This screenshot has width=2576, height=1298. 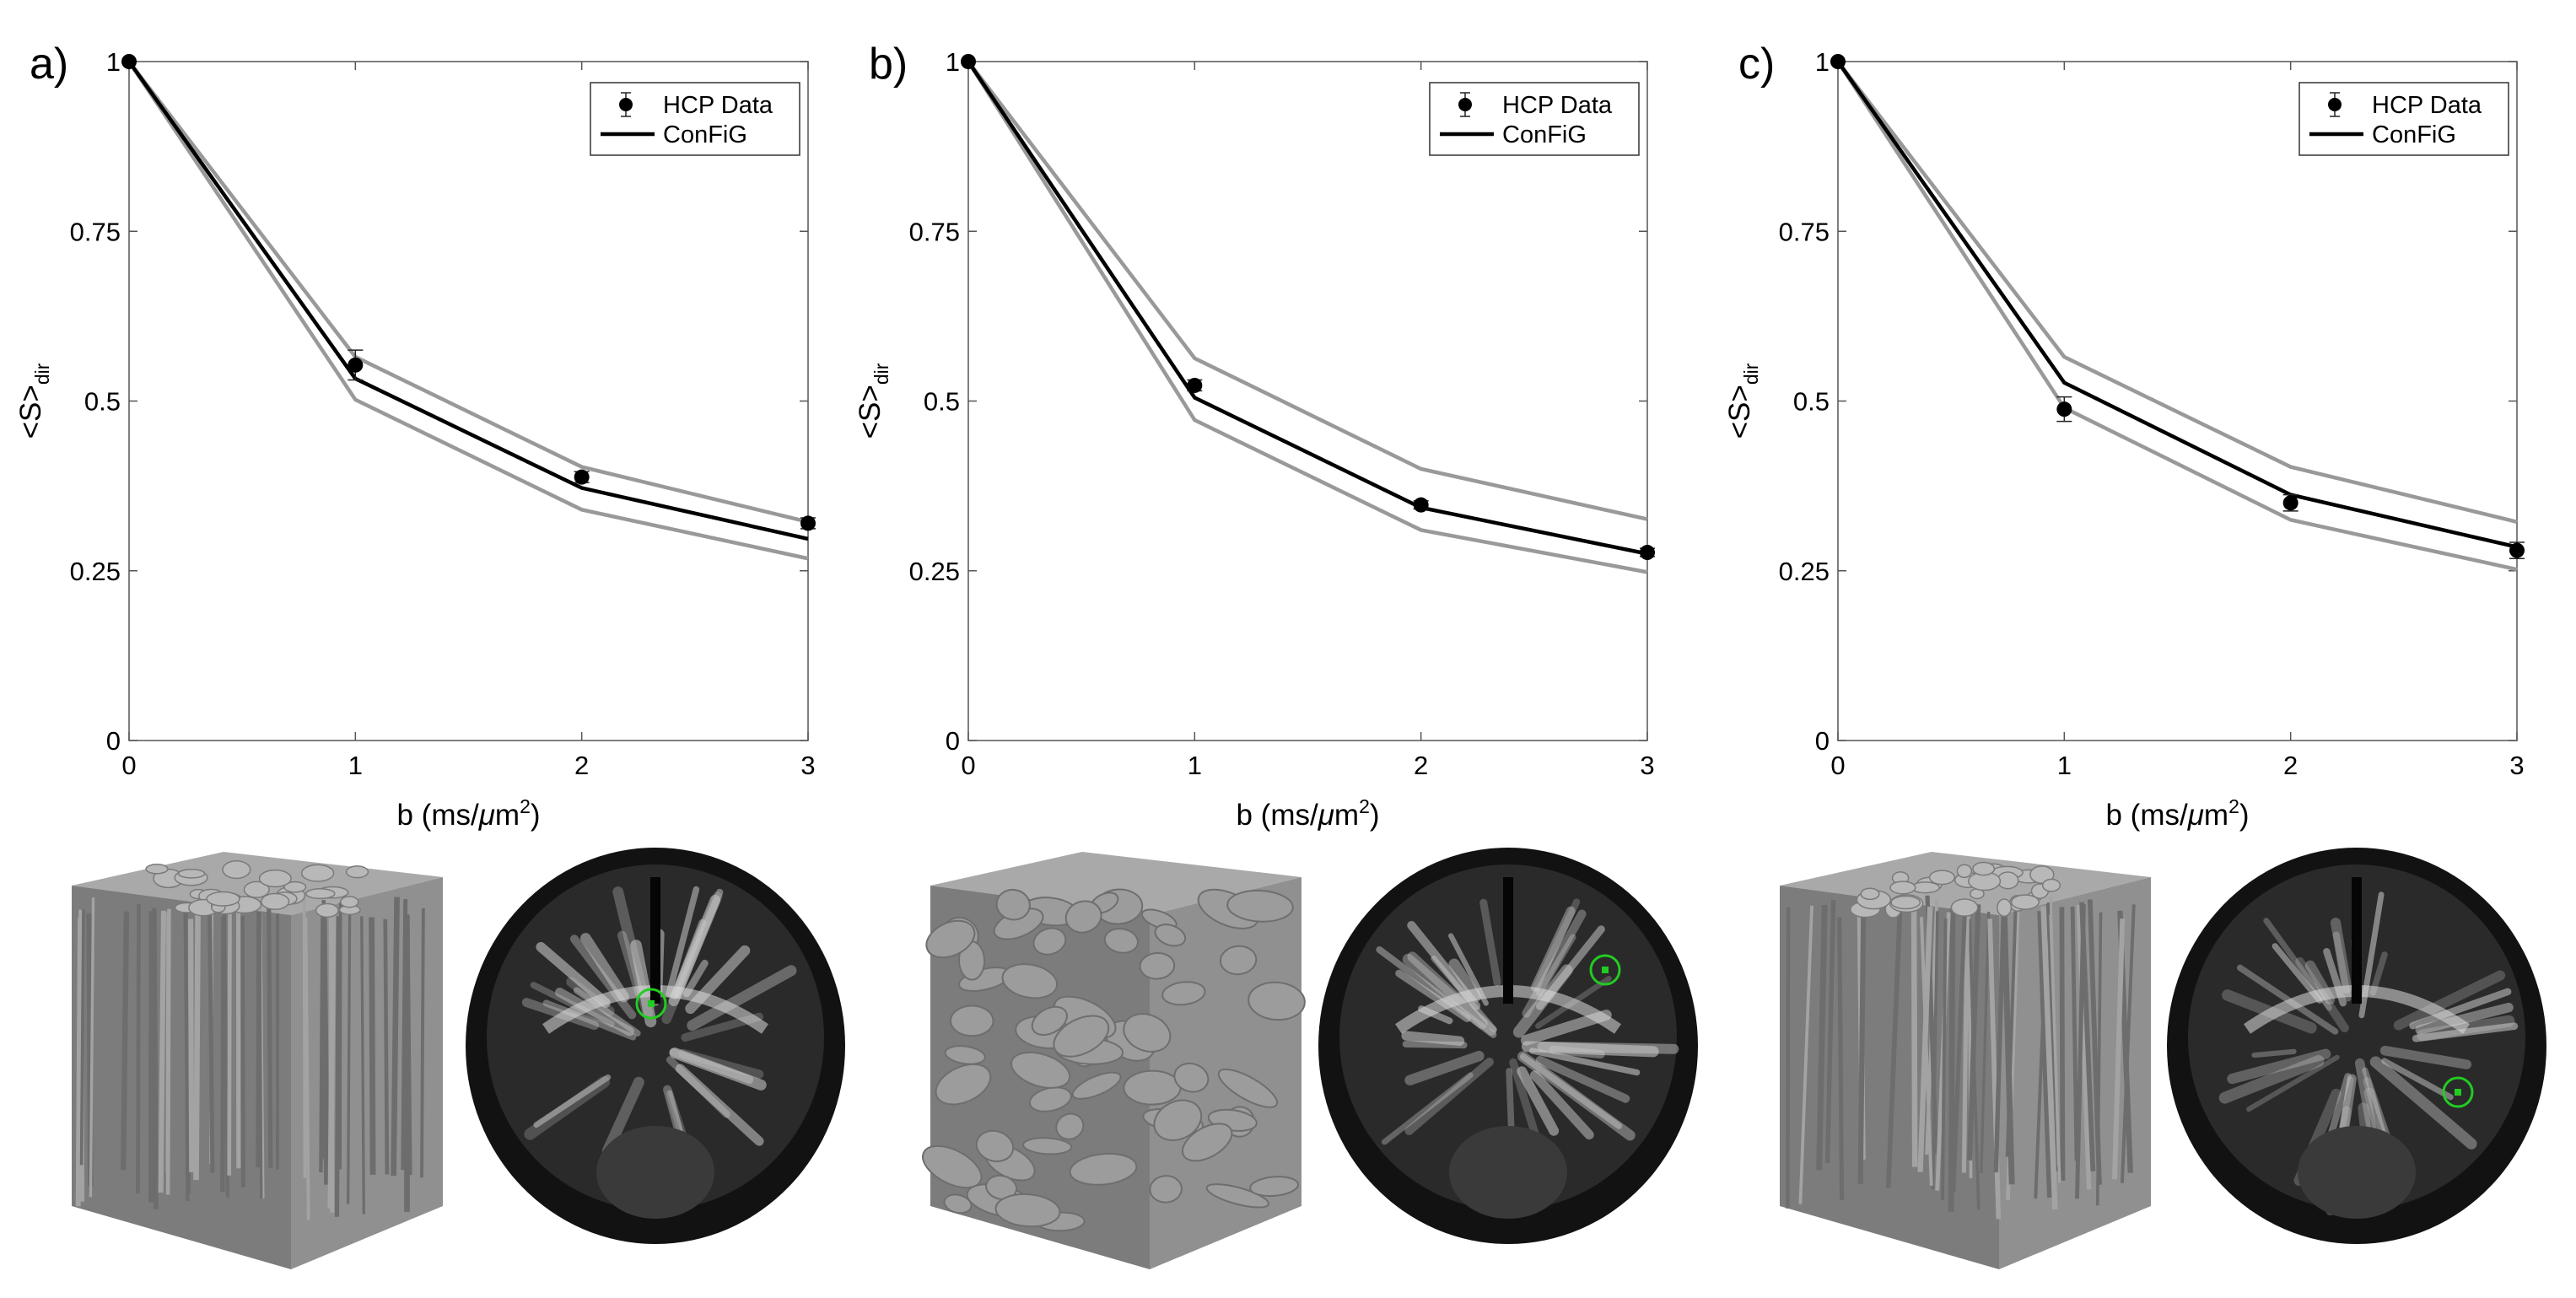 What do you see at coordinates (1421, 765) in the screenshot?
I see `x-tick-label: 2` at bounding box center [1421, 765].